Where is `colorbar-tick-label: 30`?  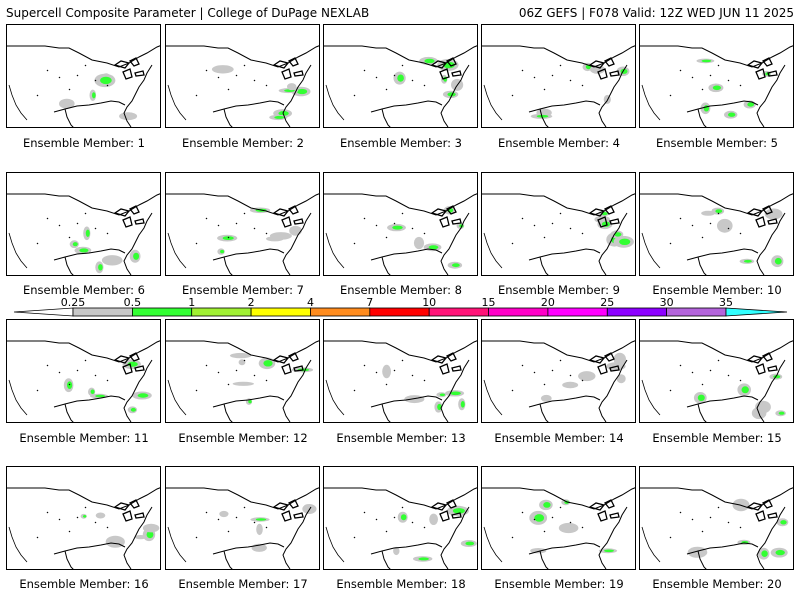
colorbar-tick-label: 30 is located at coordinates (667, 303).